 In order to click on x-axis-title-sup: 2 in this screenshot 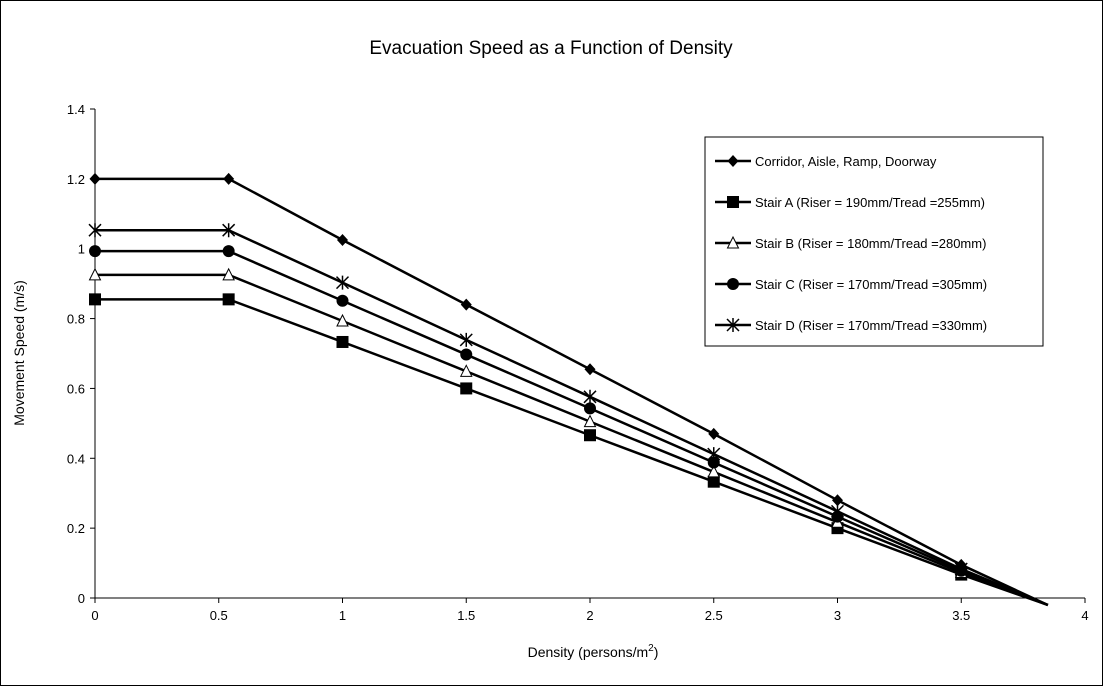, I will do `click(651, 648)`.